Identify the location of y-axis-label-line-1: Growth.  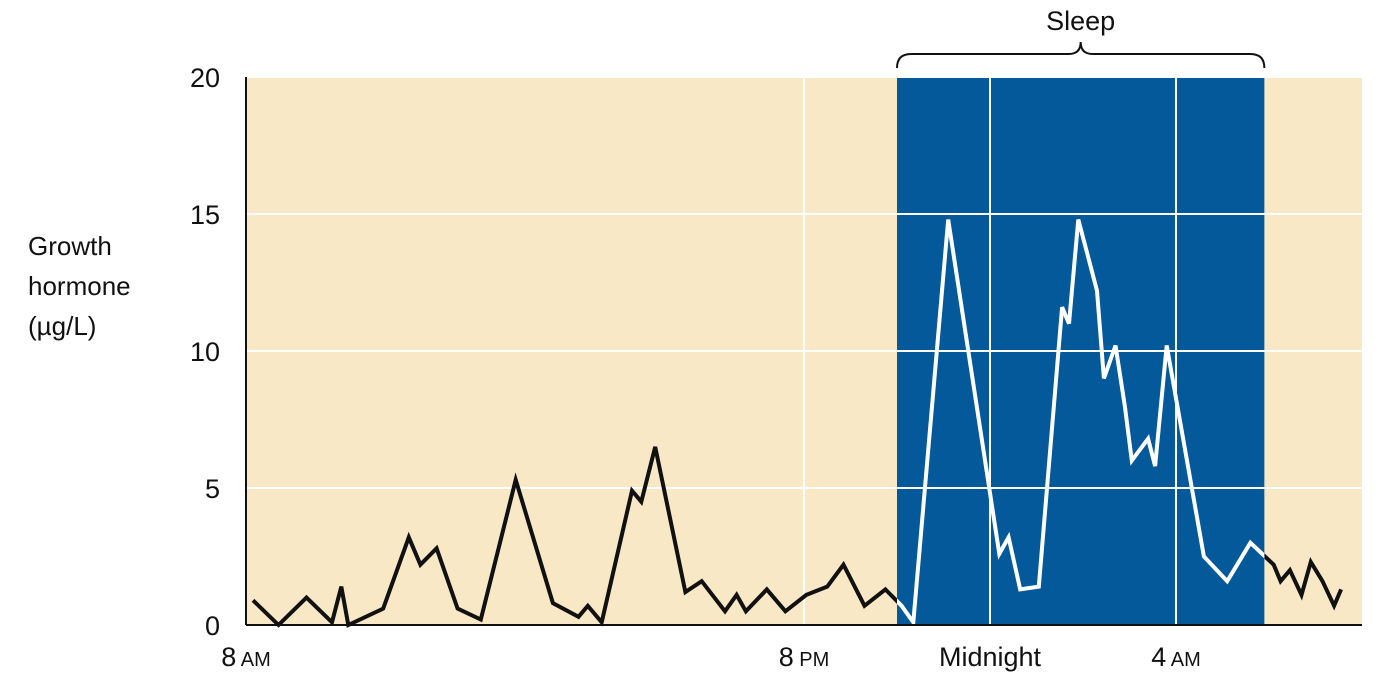
(70, 246).